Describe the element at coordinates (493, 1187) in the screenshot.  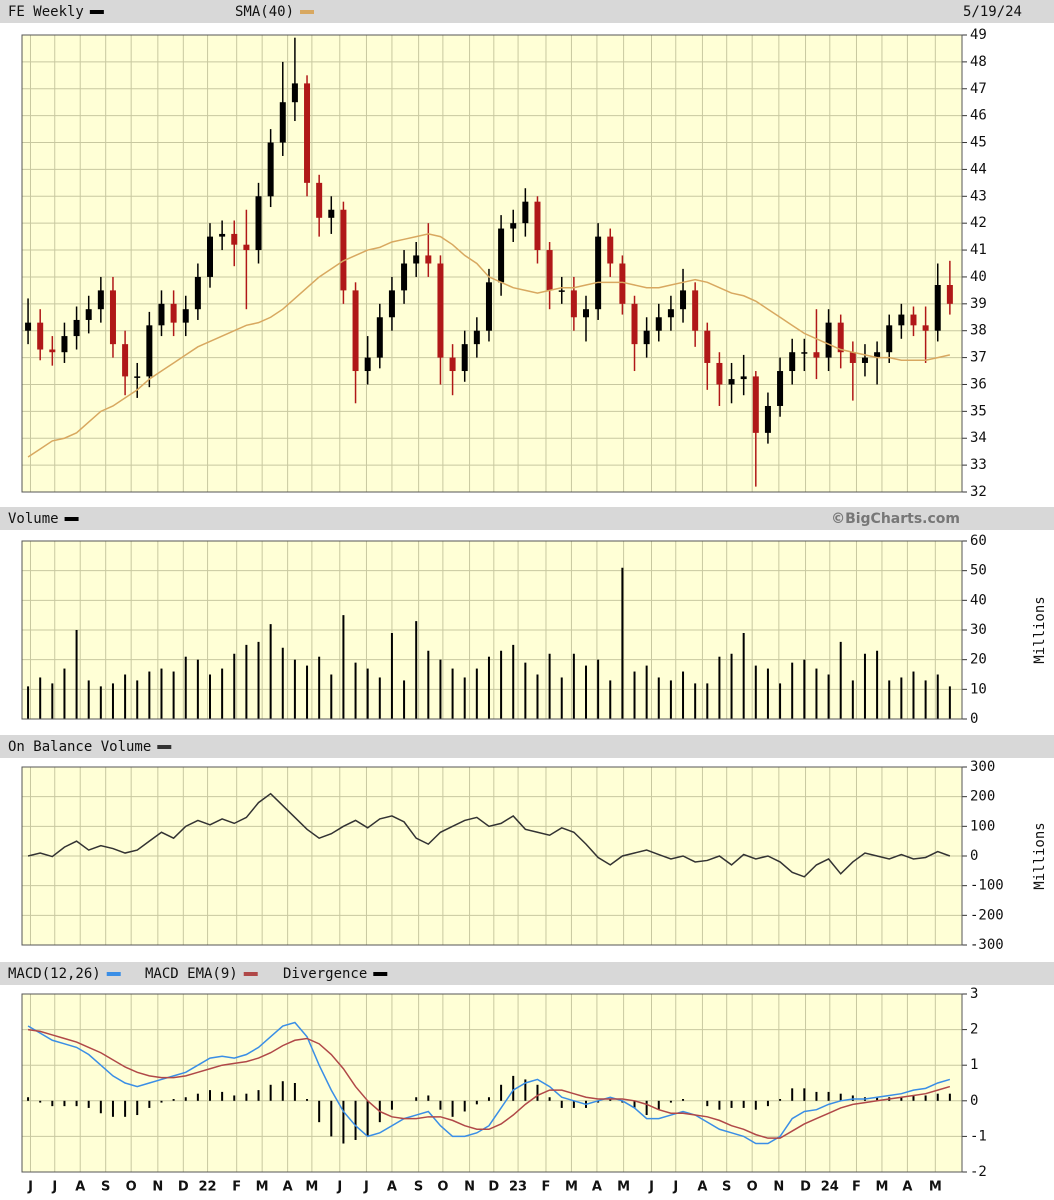
I see `x-tick-label: D` at that location.